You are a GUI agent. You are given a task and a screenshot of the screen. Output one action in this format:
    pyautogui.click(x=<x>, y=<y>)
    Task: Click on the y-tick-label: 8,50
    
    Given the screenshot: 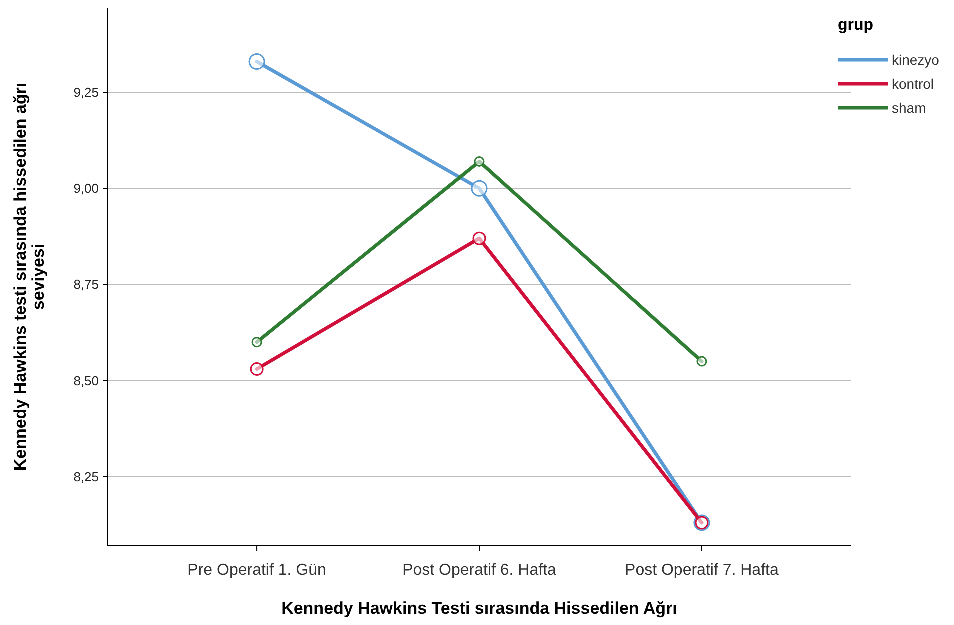 What is the action you would take?
    pyautogui.click(x=86, y=380)
    